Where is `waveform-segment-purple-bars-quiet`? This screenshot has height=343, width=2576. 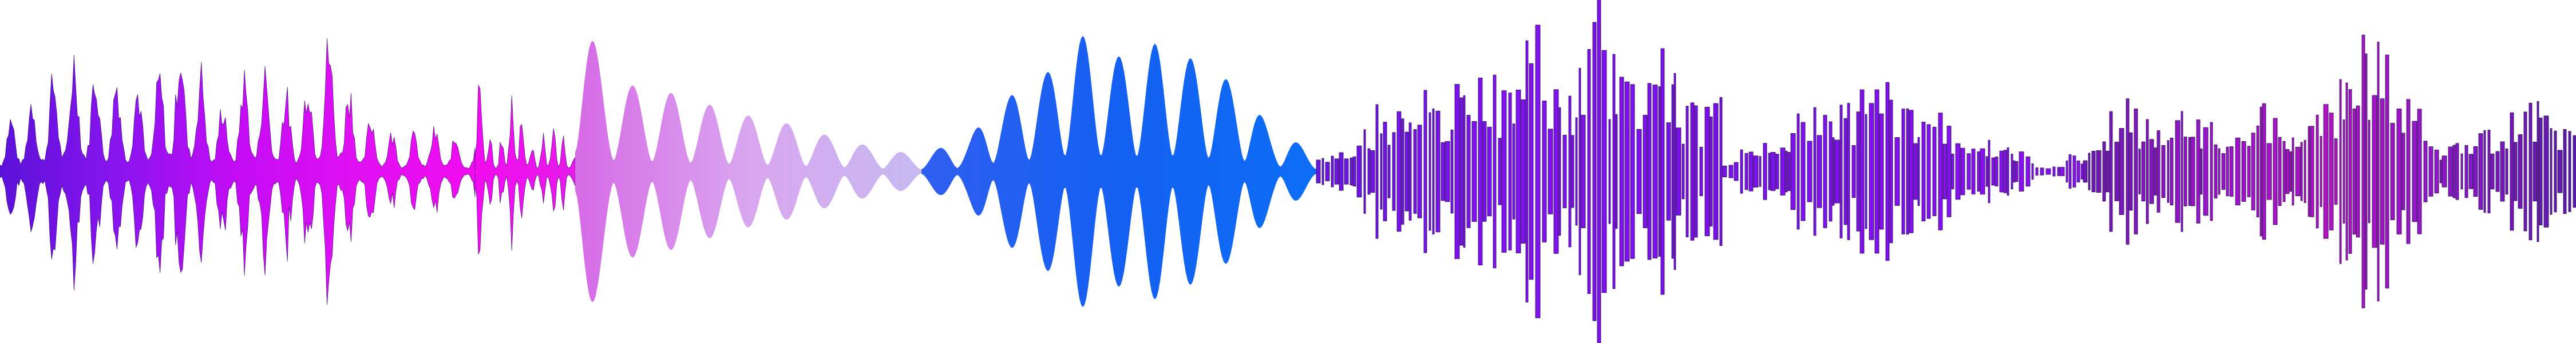
waveform-segment-purple-bars-quiet is located at coordinates (1903, 171).